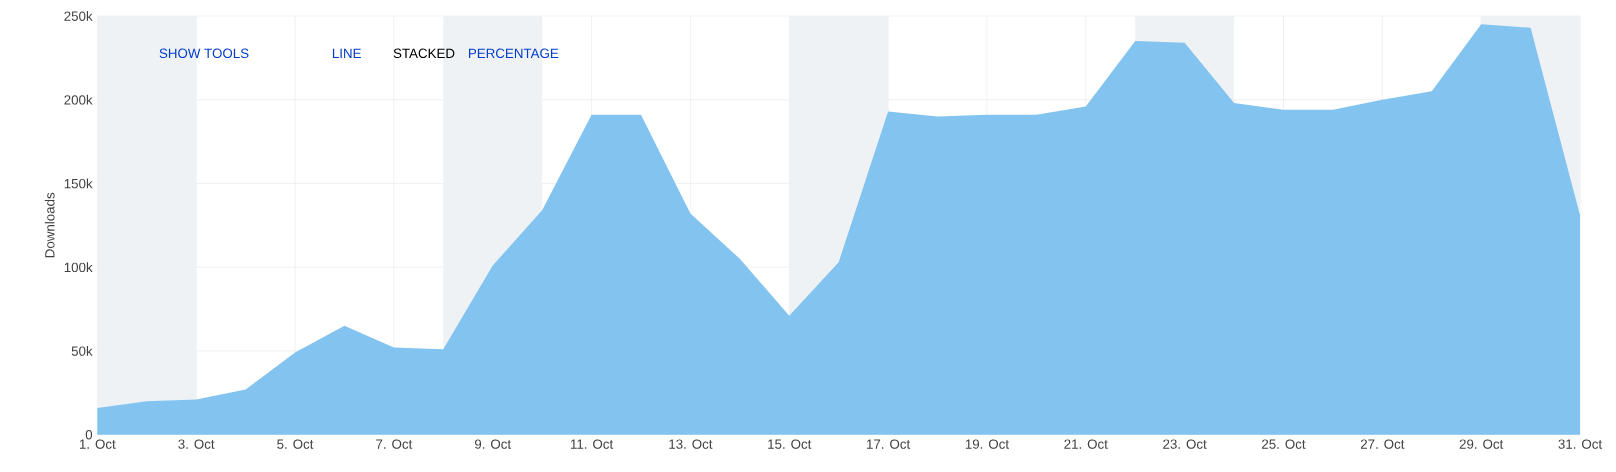 This screenshot has width=1616, height=472. Describe the element at coordinates (346, 53) in the screenshot. I see `annotation: LINE` at that location.